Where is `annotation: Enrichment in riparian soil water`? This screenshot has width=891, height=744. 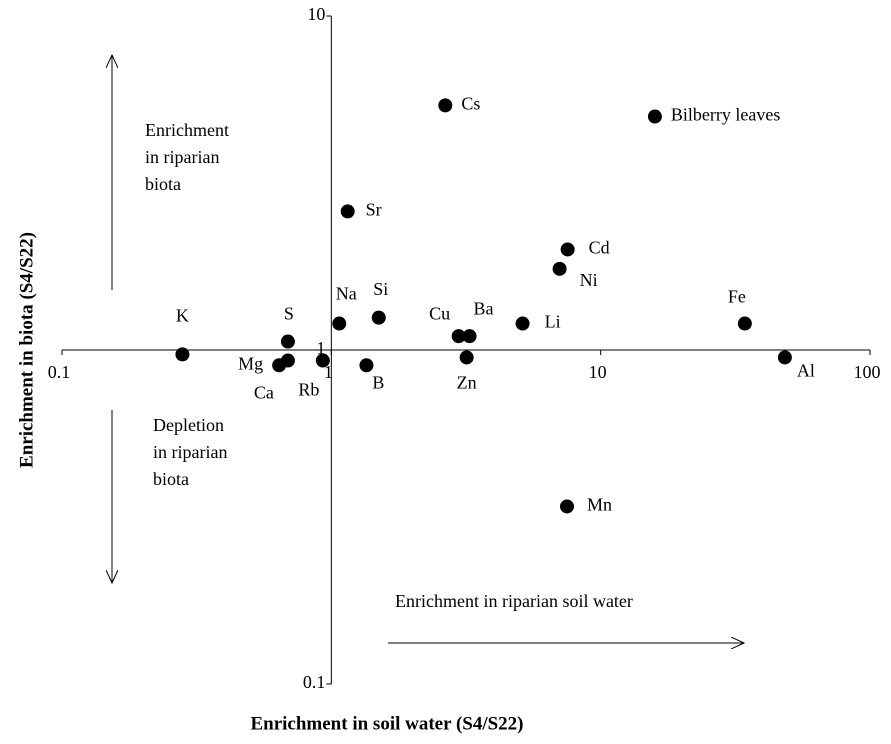
annotation: Enrichment in riparian soil water is located at coordinates (514, 601).